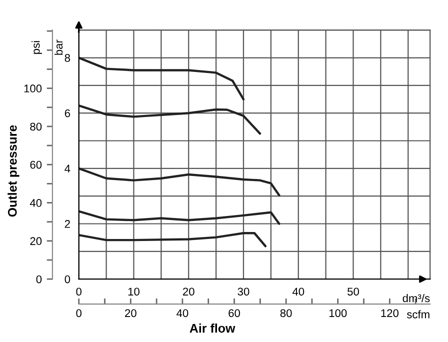  What do you see at coordinates (67, 279) in the screenshot?
I see `y-tick-label: 0` at bounding box center [67, 279].